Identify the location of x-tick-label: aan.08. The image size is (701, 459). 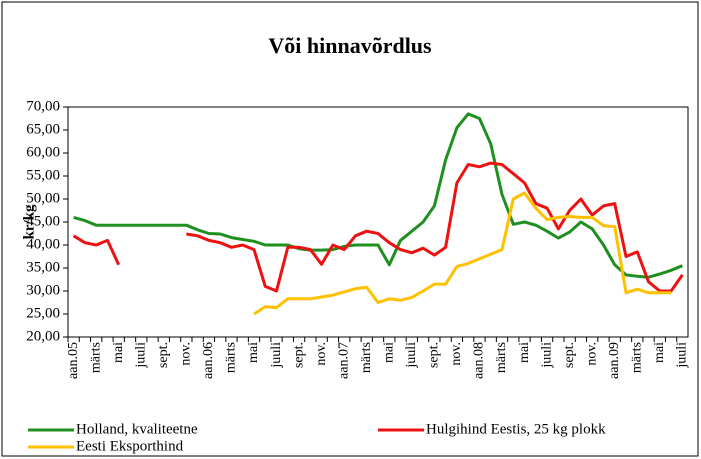
(479, 360).